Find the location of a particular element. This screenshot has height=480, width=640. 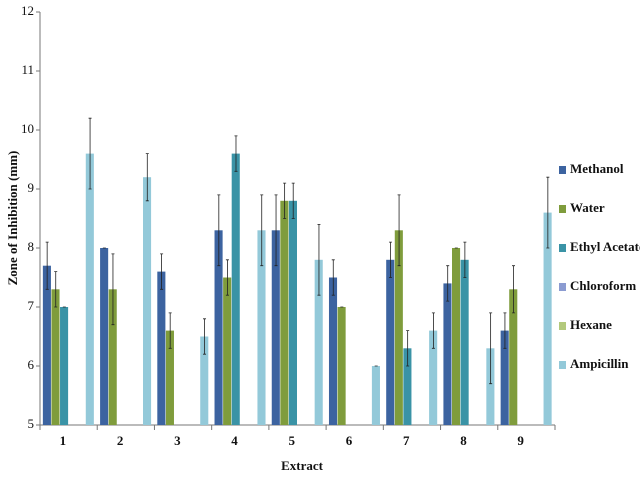

legend-label: Ampicillin is located at coordinates (599, 363).